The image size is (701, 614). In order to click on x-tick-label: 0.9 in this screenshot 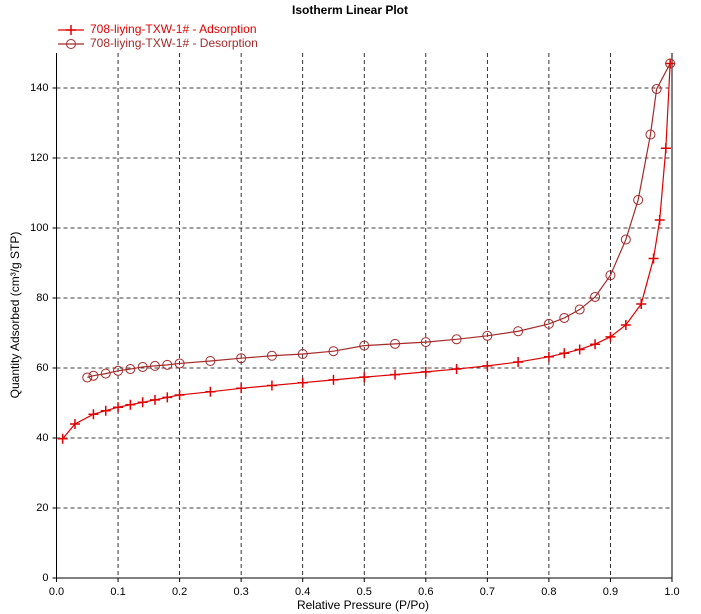, I will do `click(610, 592)`.